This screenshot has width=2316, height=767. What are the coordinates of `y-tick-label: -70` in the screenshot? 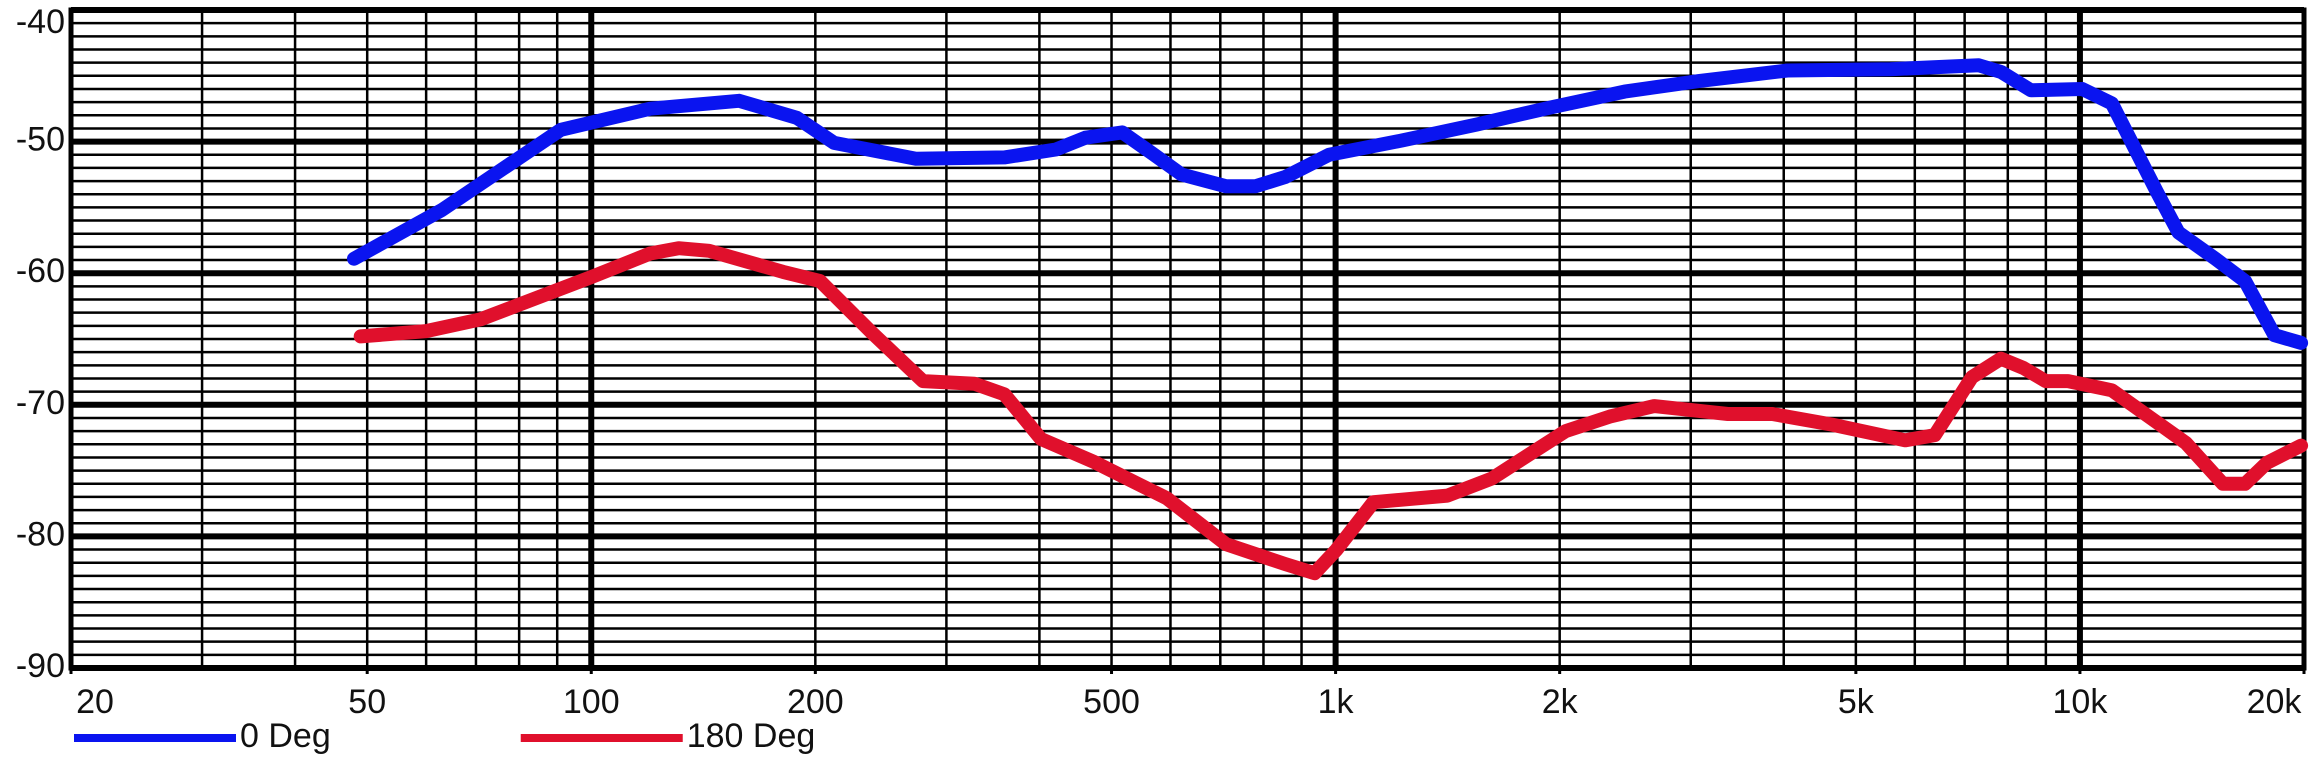 It's located at (40, 403).